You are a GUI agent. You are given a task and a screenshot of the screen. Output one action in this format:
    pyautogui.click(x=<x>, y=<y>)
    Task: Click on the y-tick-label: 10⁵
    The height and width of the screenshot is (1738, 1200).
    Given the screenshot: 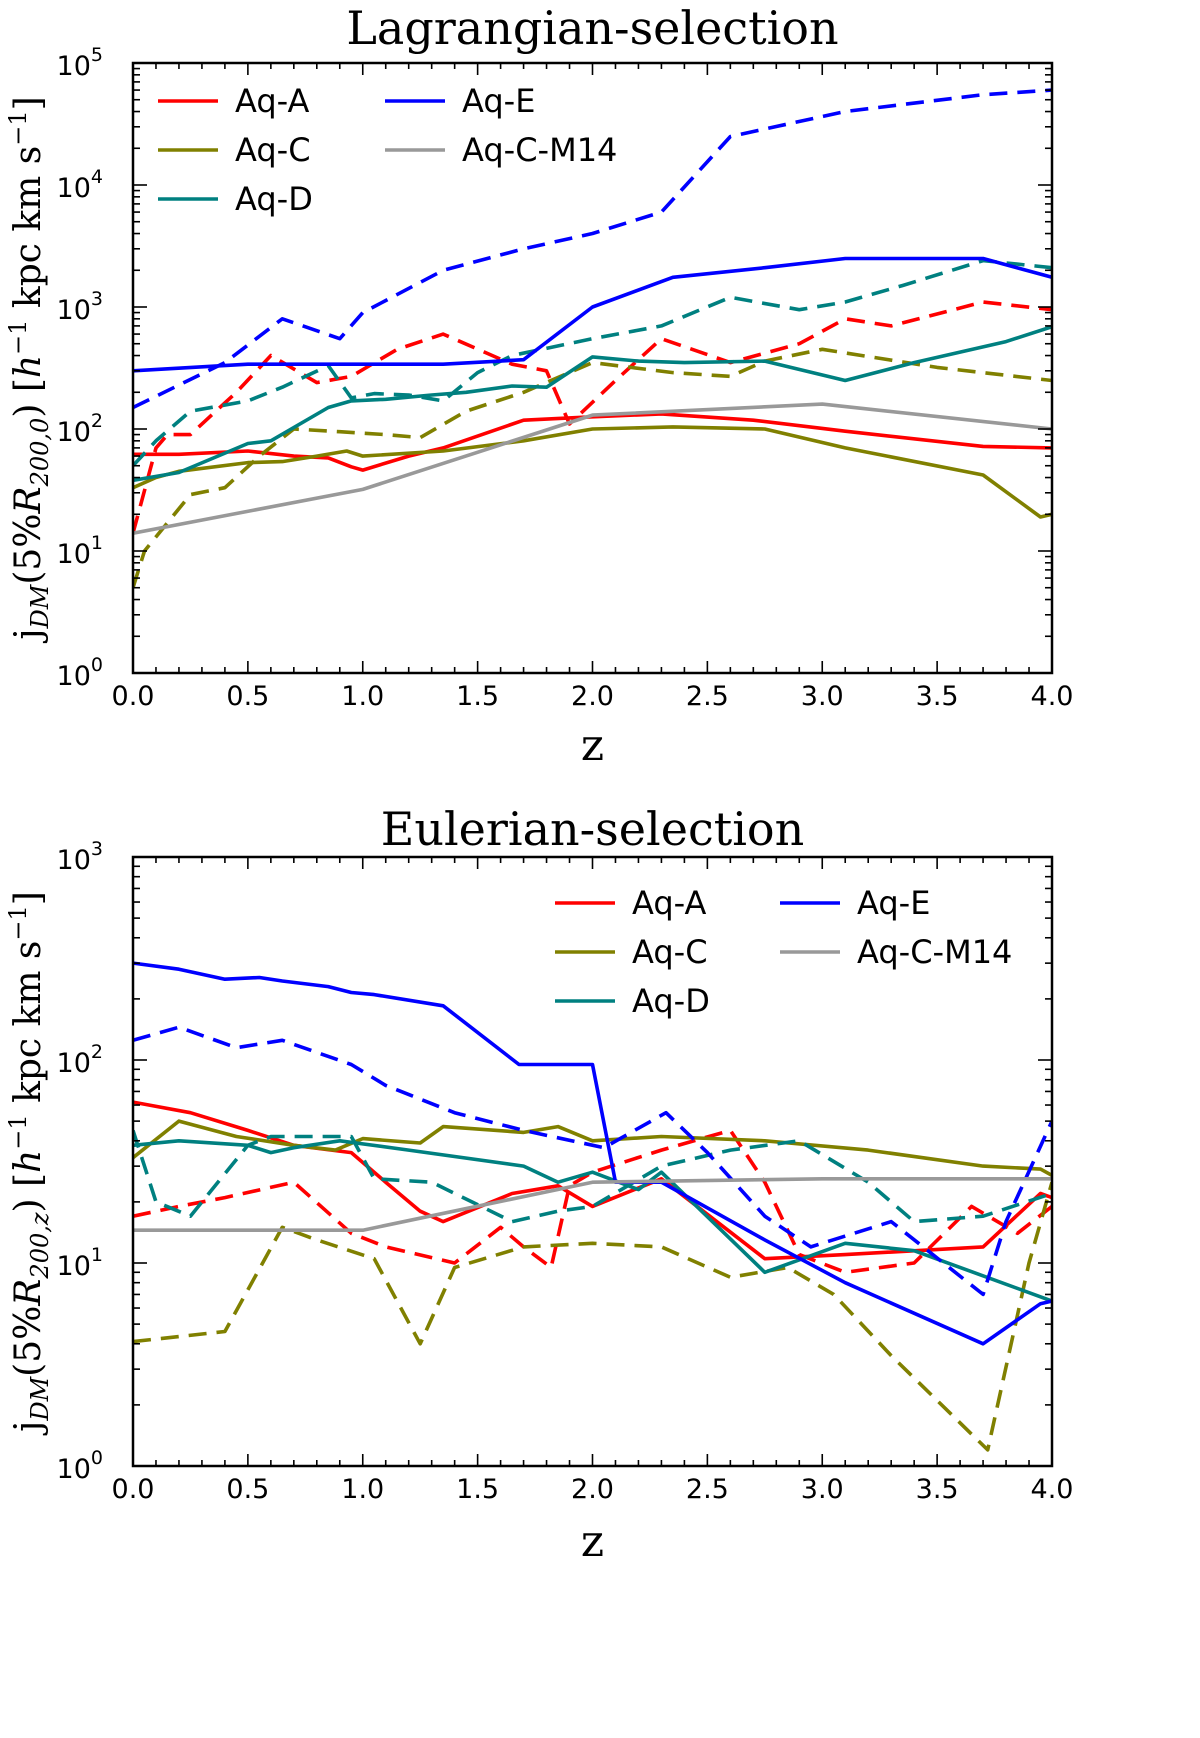 What is the action you would take?
    pyautogui.click(x=80, y=63)
    